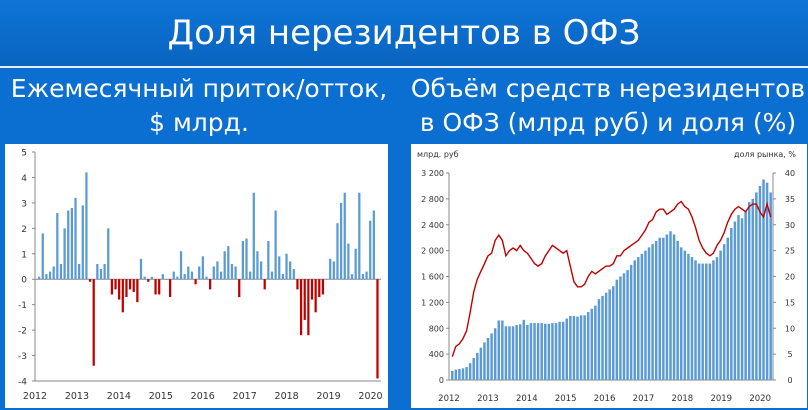  Describe the element at coordinates (438, 154) in the screenshot. I see `y-axis-title: млрд. руб` at that location.